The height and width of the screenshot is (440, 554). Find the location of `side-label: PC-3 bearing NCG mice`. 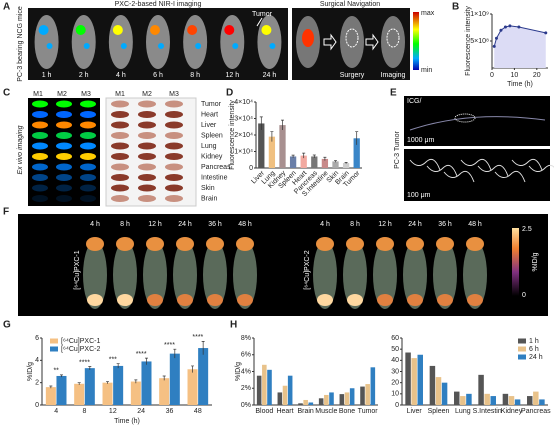

side-label: PC-3 bearing NCG mice is located at coordinates (20, 44).